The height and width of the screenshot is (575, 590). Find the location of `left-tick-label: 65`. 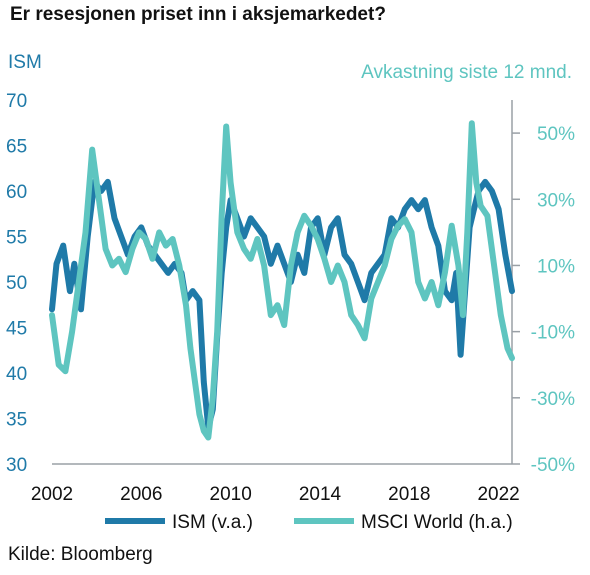

left-tick-label: 65 is located at coordinates (16, 147).